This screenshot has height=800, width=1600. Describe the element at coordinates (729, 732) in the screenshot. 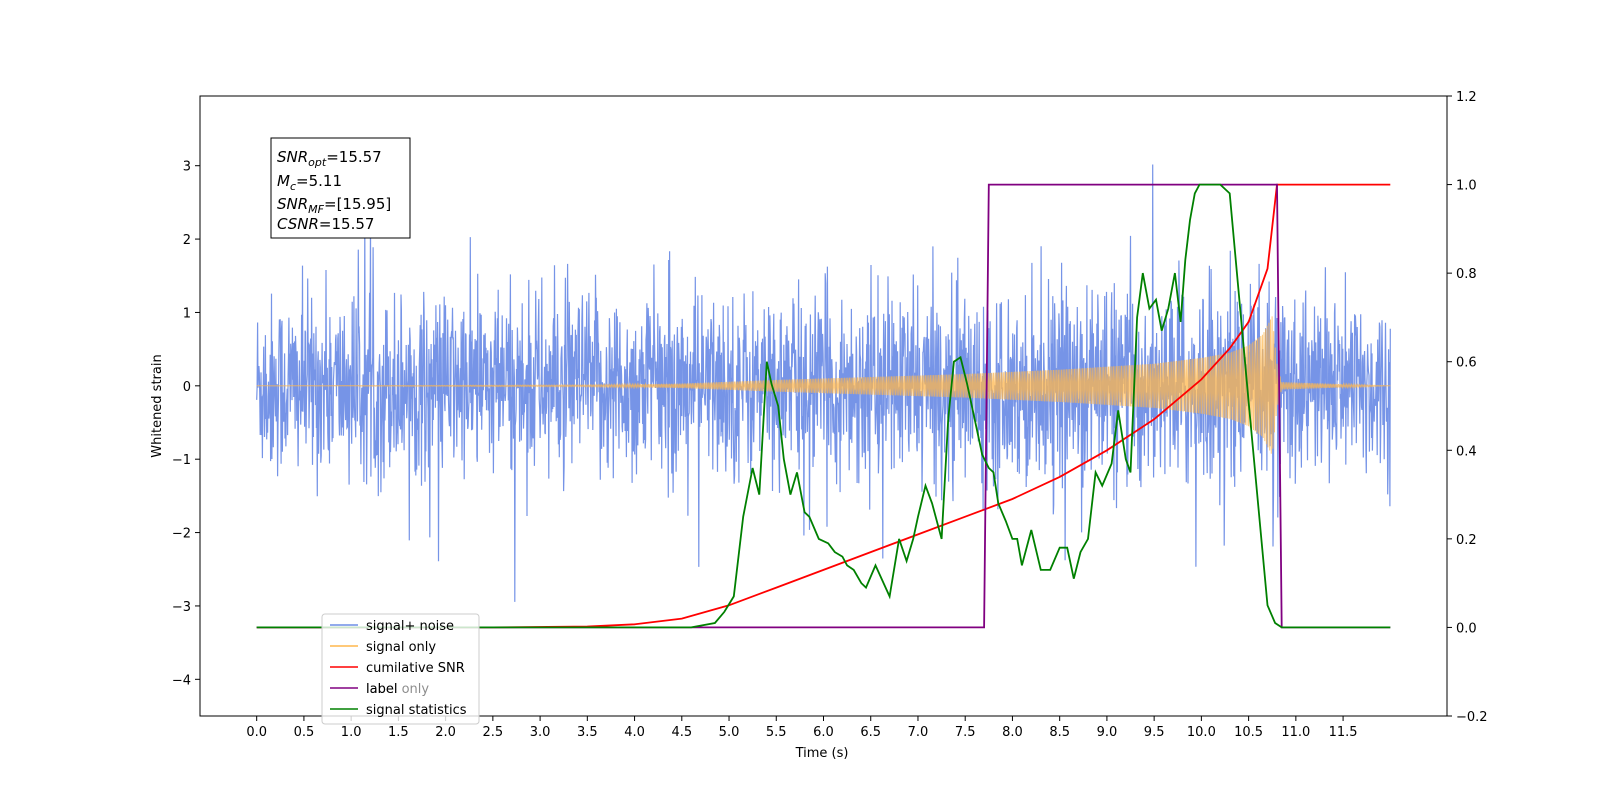

I see `x-tick-label: 5.0` at that location.